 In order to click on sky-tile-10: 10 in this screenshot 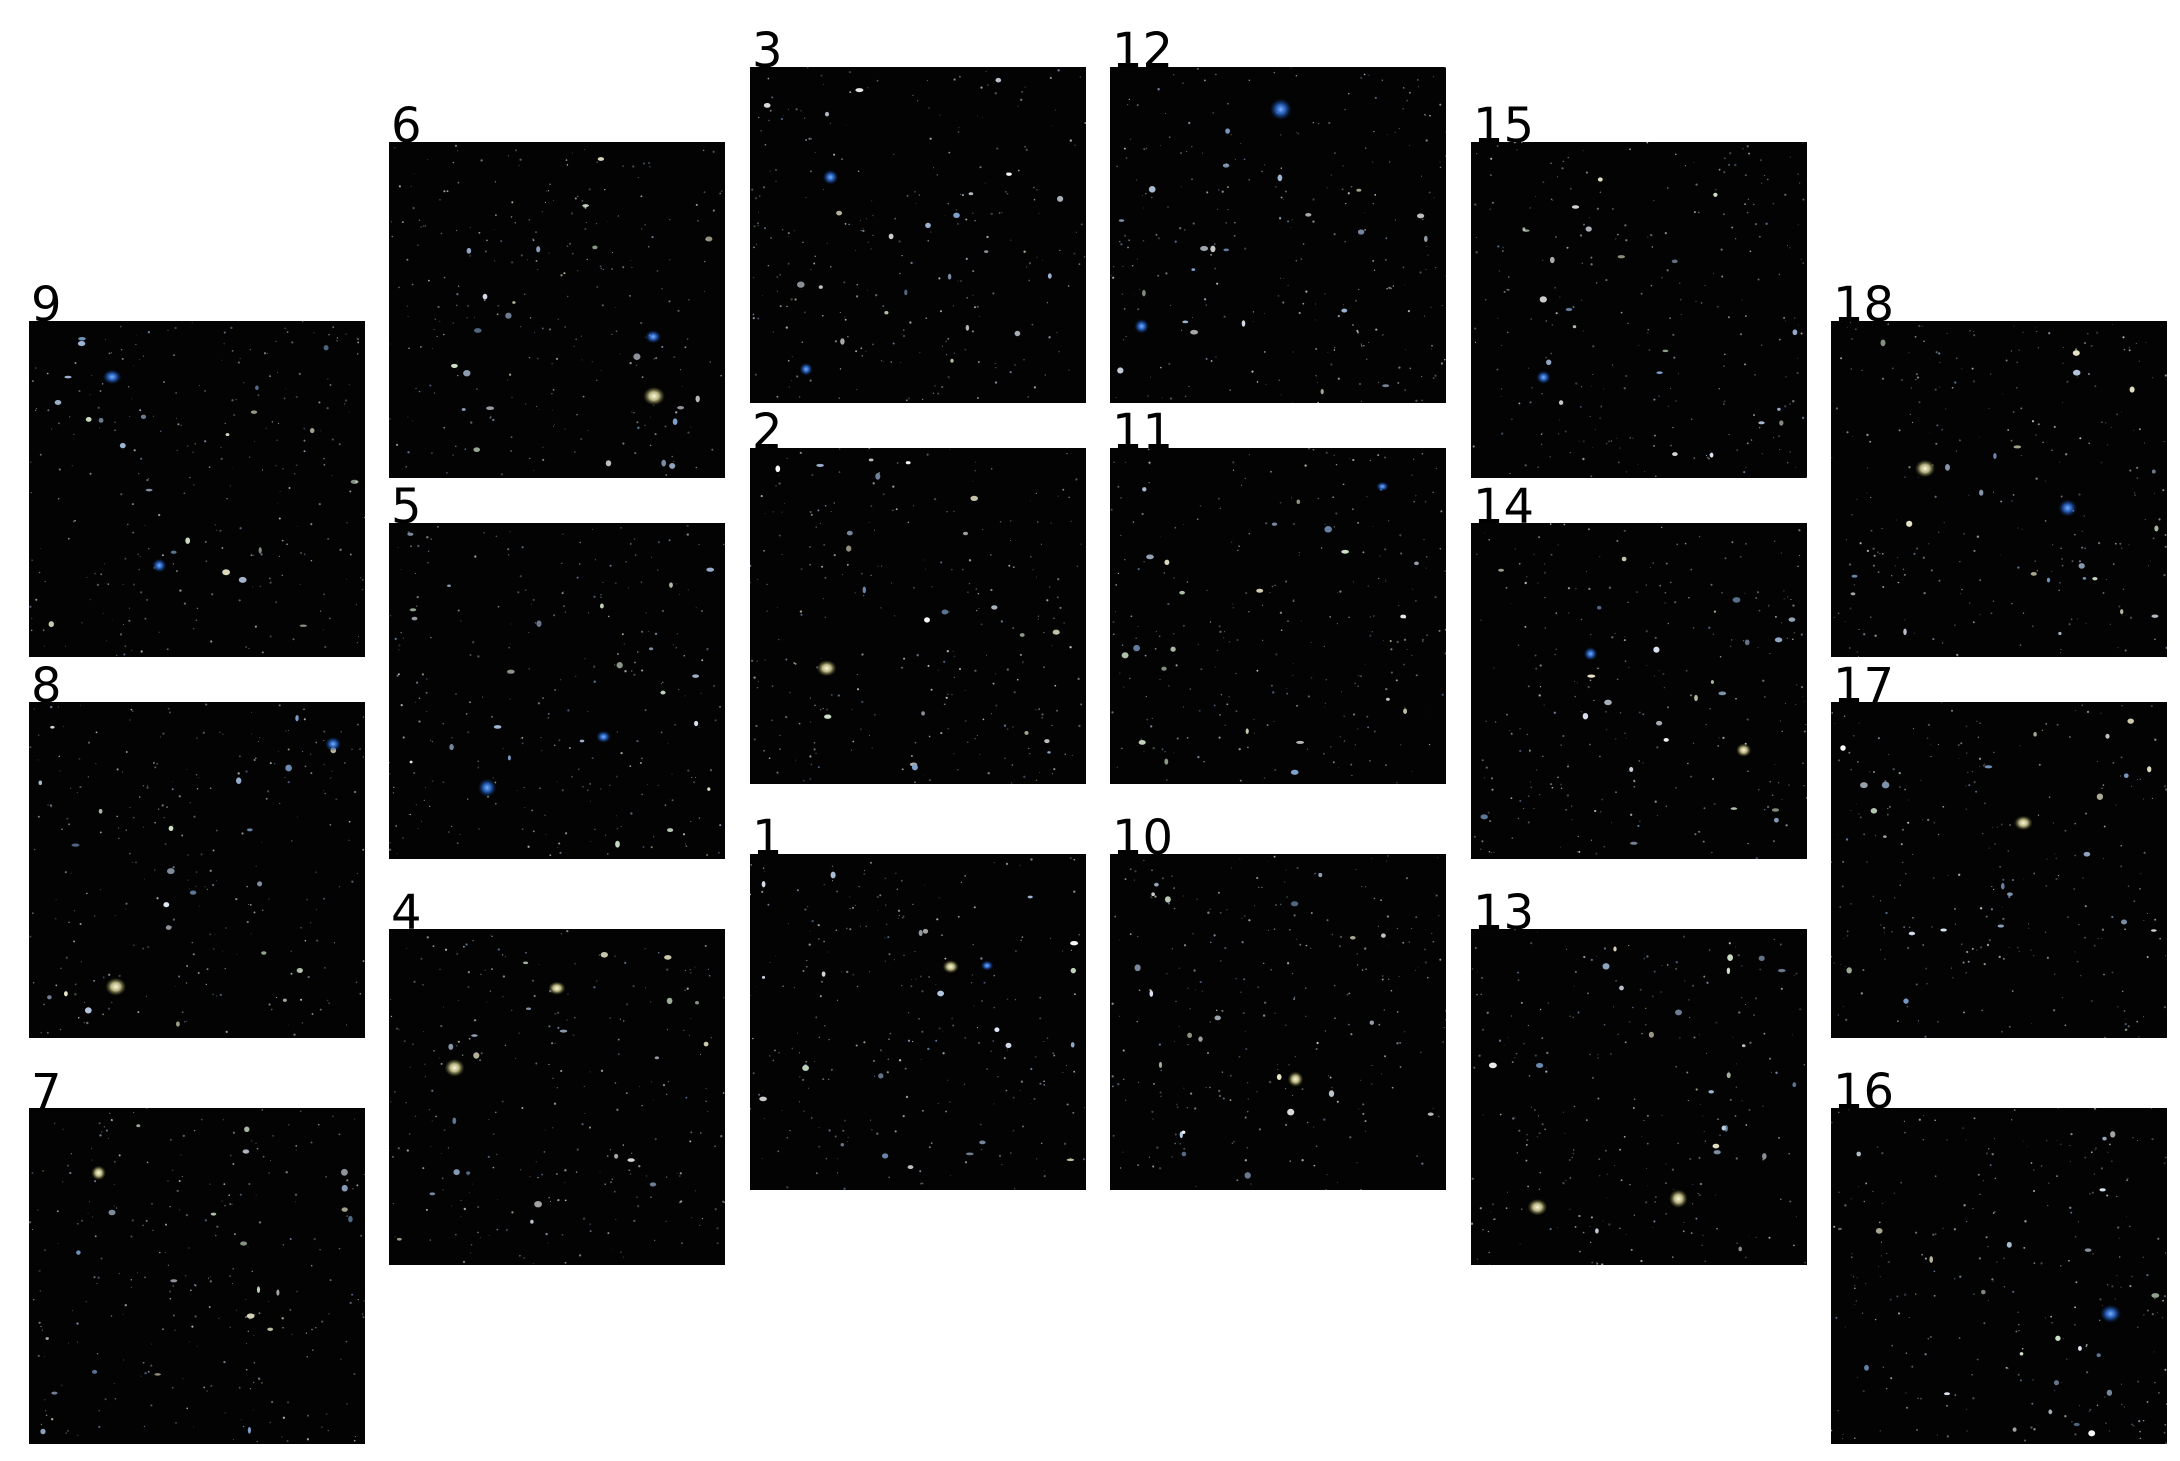, I will do `click(1278, 1002)`.